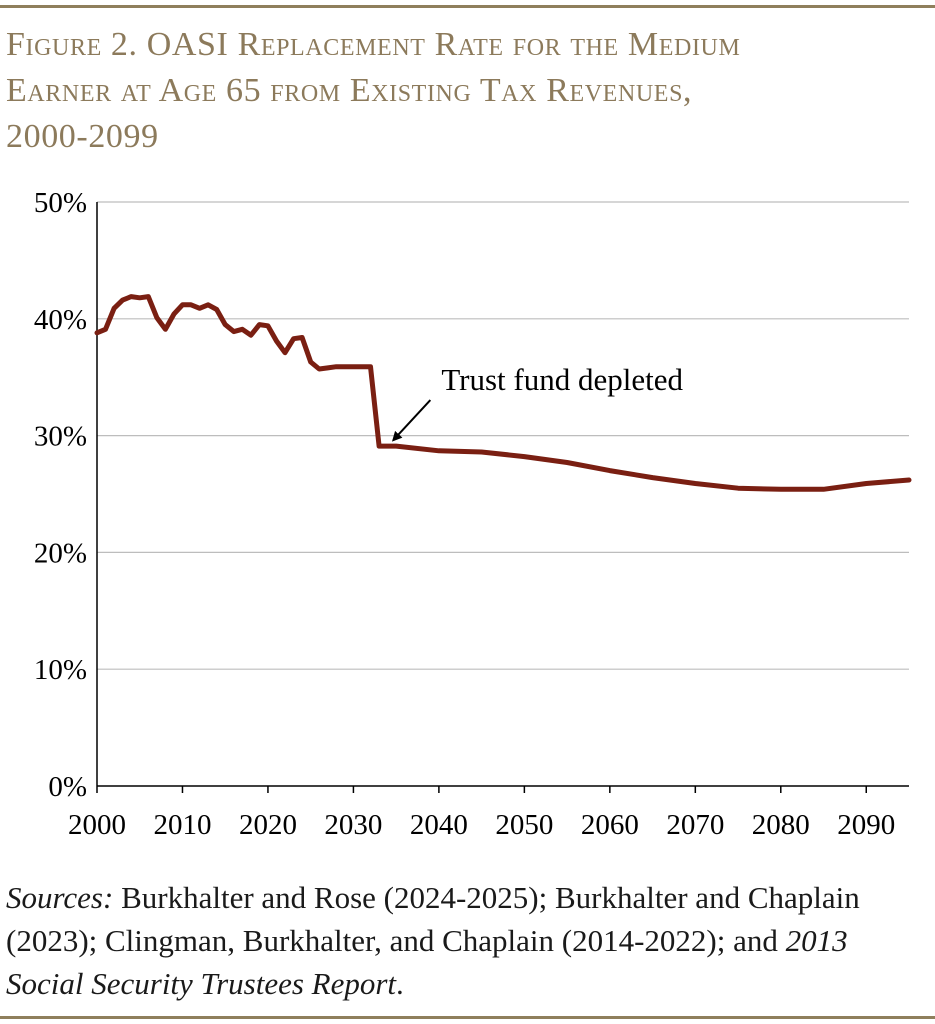  Describe the element at coordinates (60, 320) in the screenshot. I see `y-tick-label: 40%` at that location.